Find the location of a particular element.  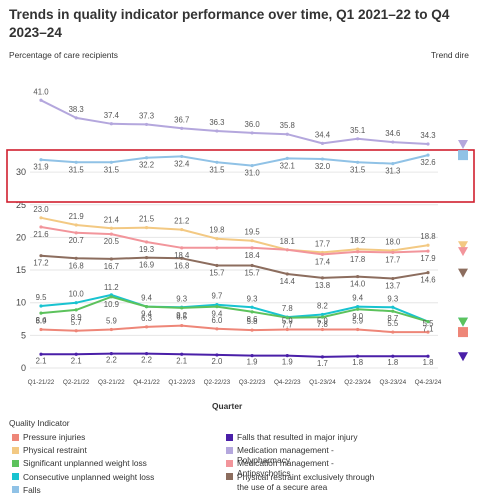

data-label: 36.0 is located at coordinates (252, 124).